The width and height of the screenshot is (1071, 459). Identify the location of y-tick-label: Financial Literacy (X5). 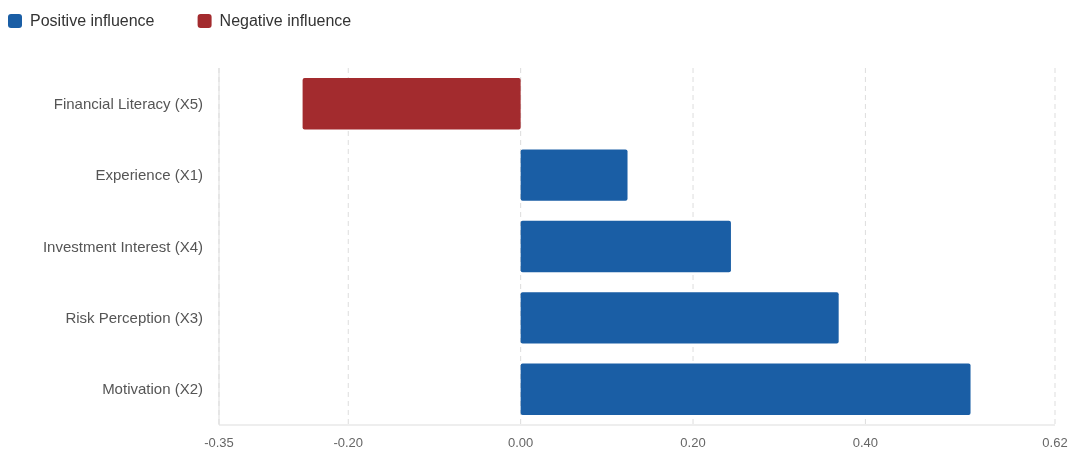
(128, 103).